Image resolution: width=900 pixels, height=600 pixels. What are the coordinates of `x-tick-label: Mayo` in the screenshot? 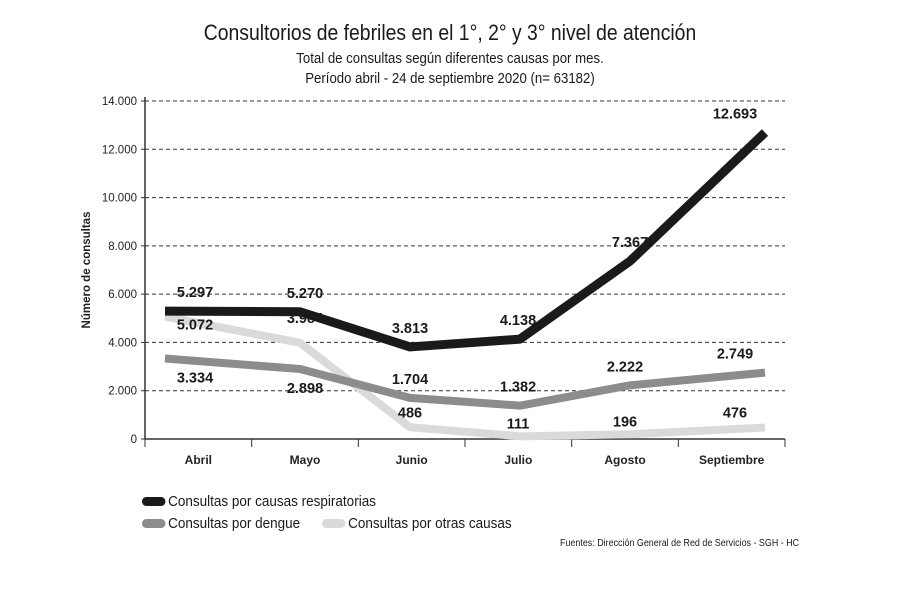 It's located at (305, 460).